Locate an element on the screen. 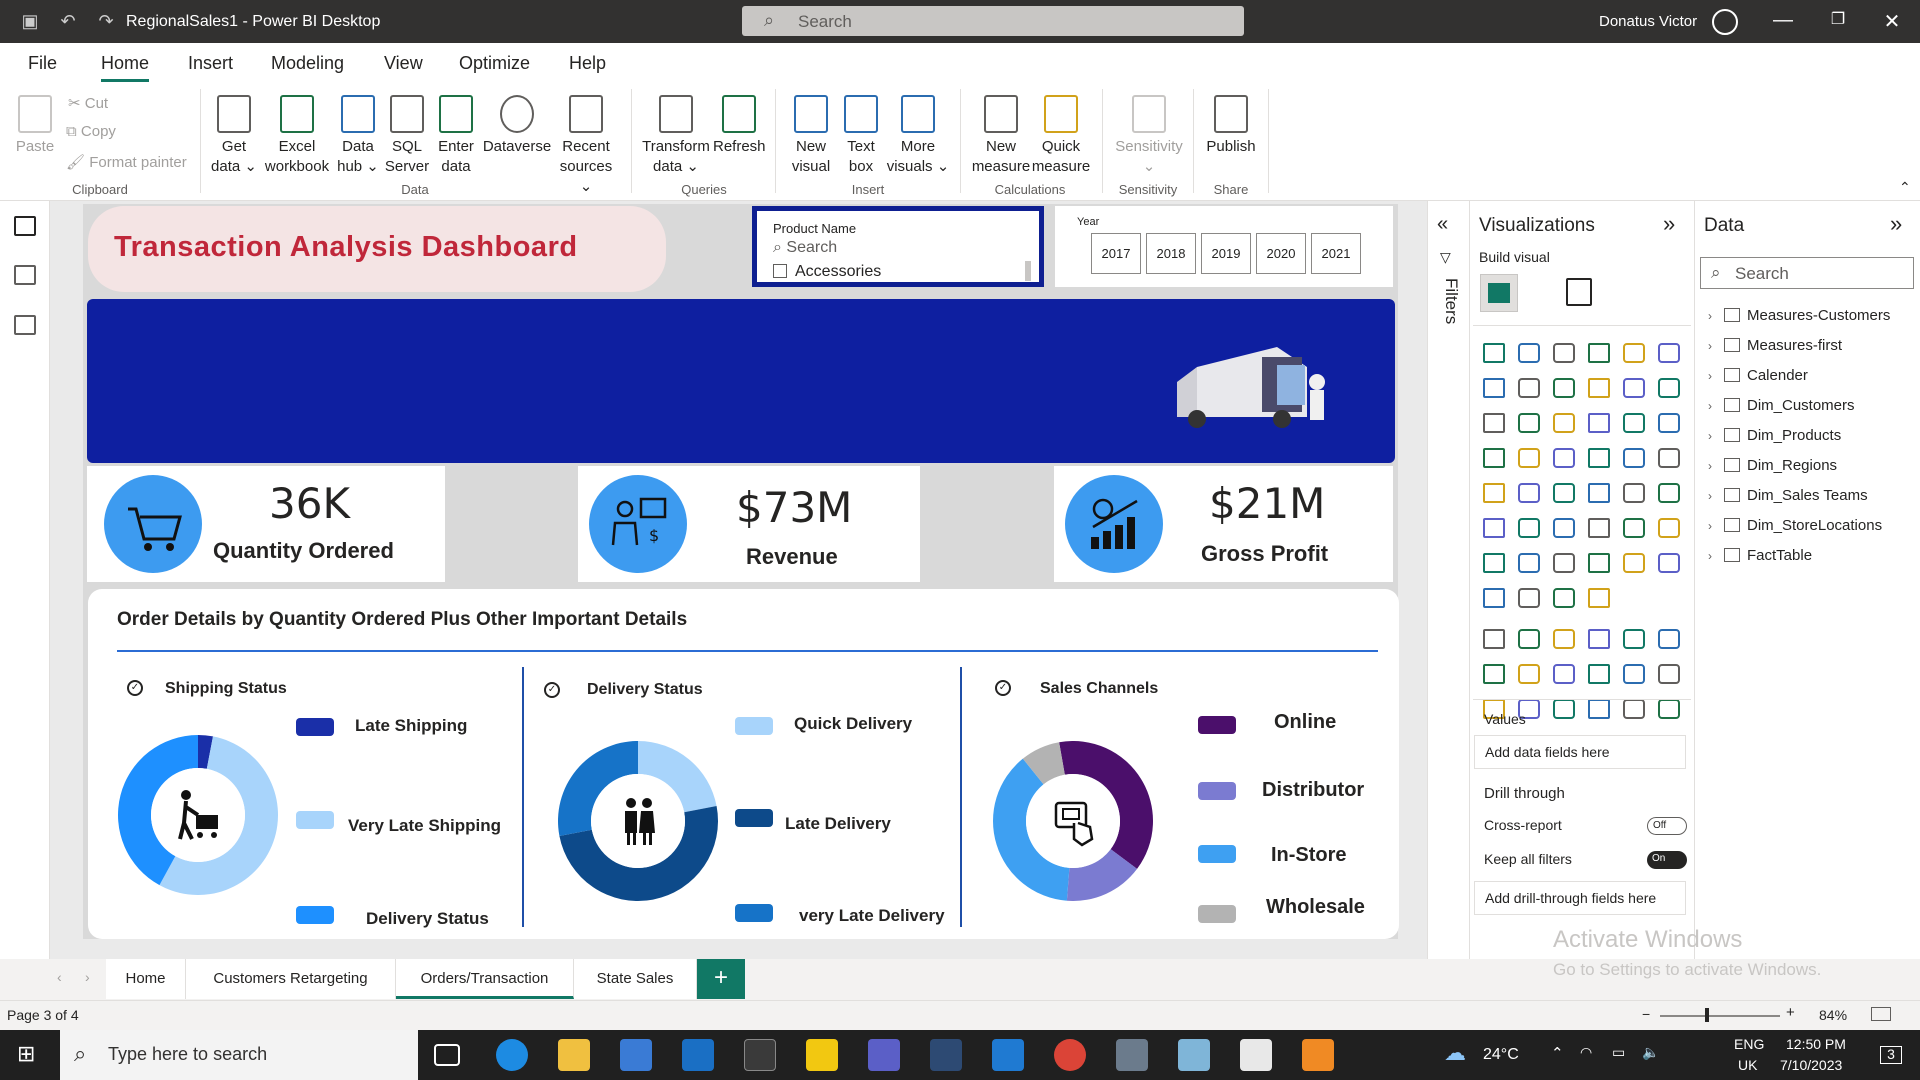 This screenshot has height=1080, width=1920. page-tab-orders-transaction: Orders/Transaction is located at coordinates (485, 979).